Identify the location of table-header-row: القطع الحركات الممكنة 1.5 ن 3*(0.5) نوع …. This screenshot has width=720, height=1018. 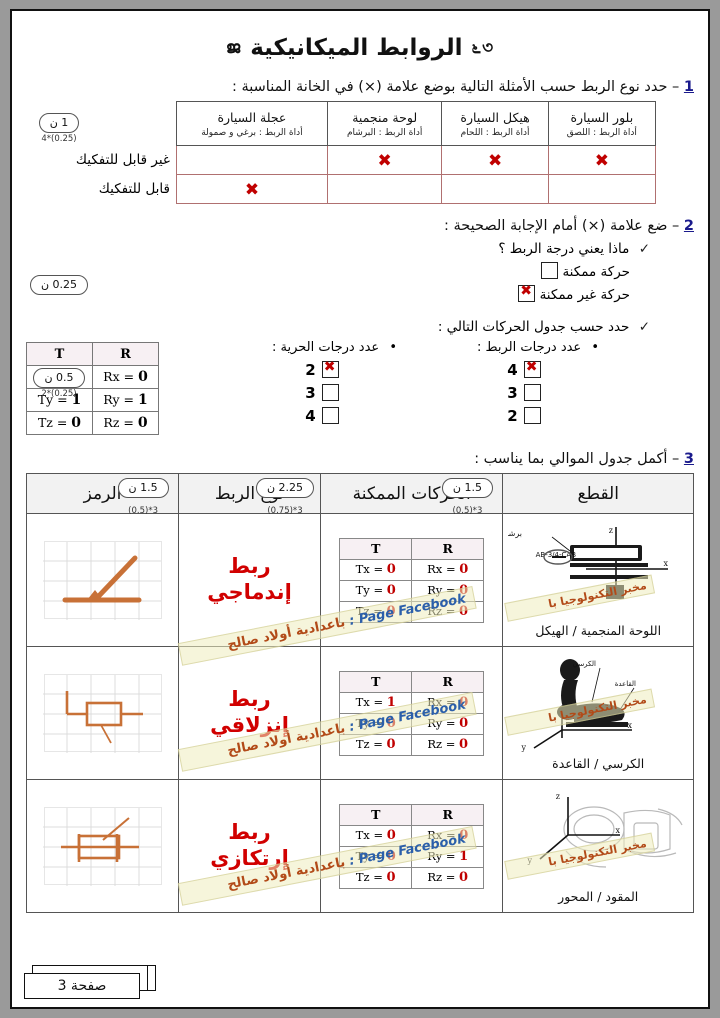
(359, 494).